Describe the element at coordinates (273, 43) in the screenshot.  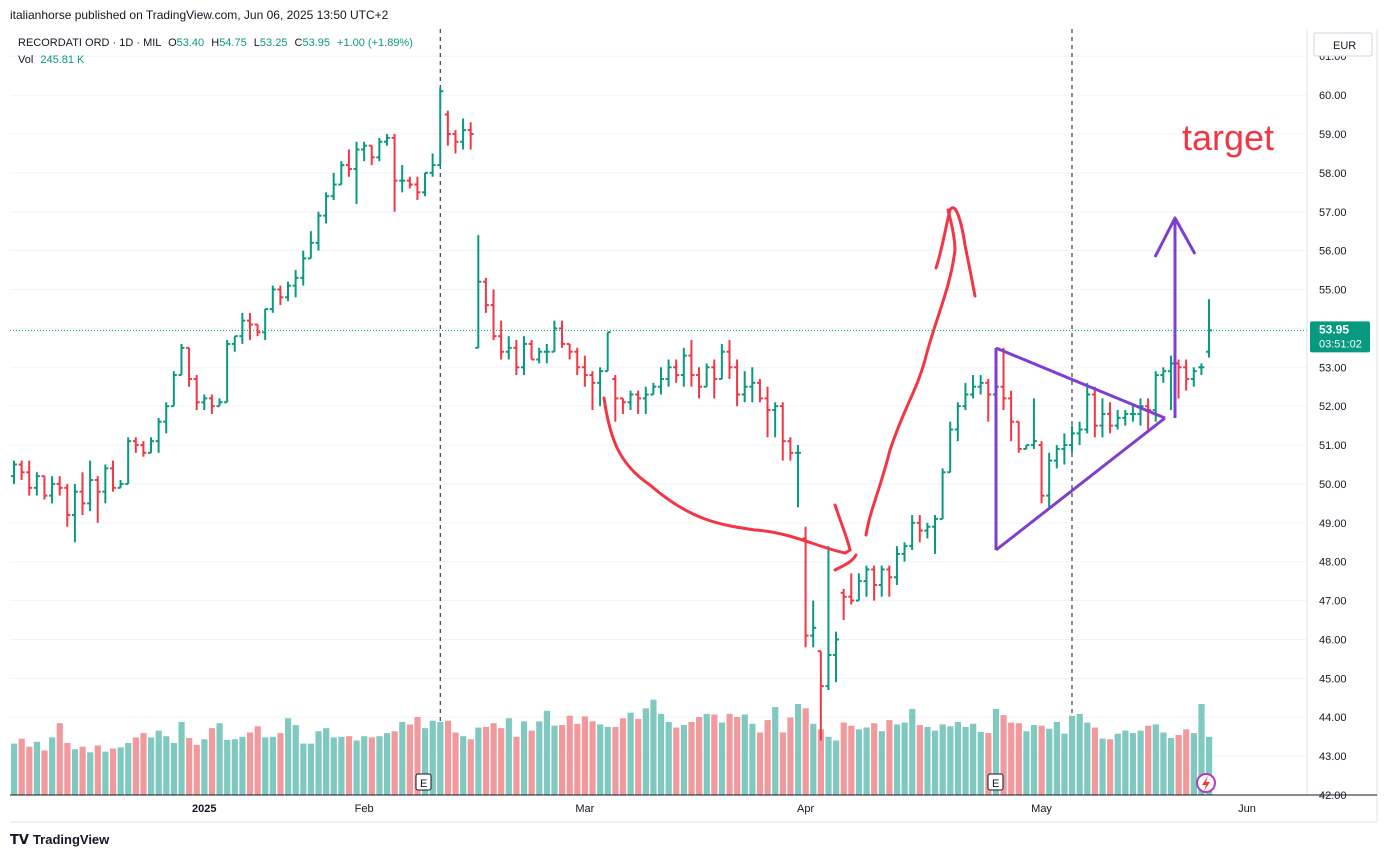
I see `low-value: 53.25` at that location.